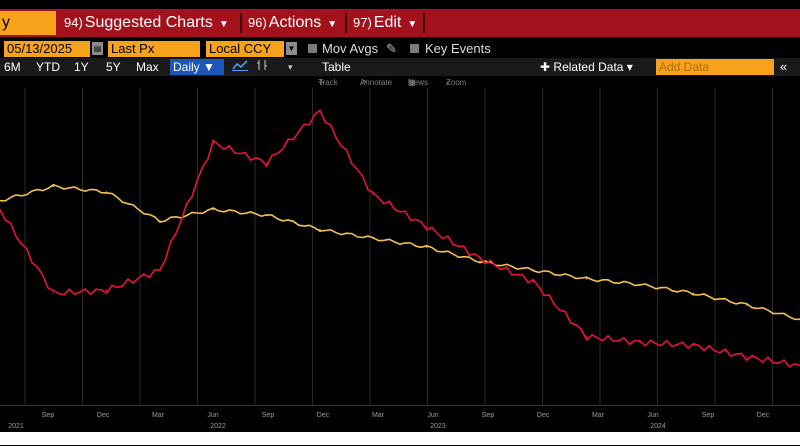 This screenshot has height=446, width=800. I want to click on frequency-select: Daily ▼, so click(197, 67).